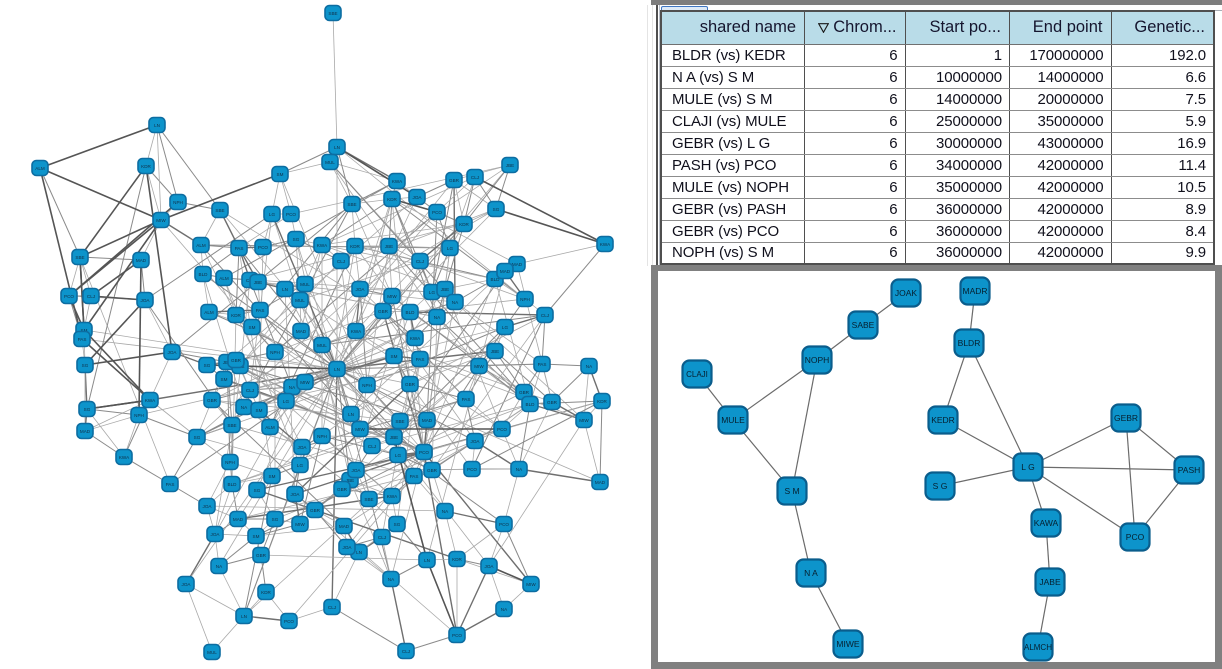 The width and height of the screenshot is (1222, 669). I want to click on svg-text: KAWA, so click(1046, 523).